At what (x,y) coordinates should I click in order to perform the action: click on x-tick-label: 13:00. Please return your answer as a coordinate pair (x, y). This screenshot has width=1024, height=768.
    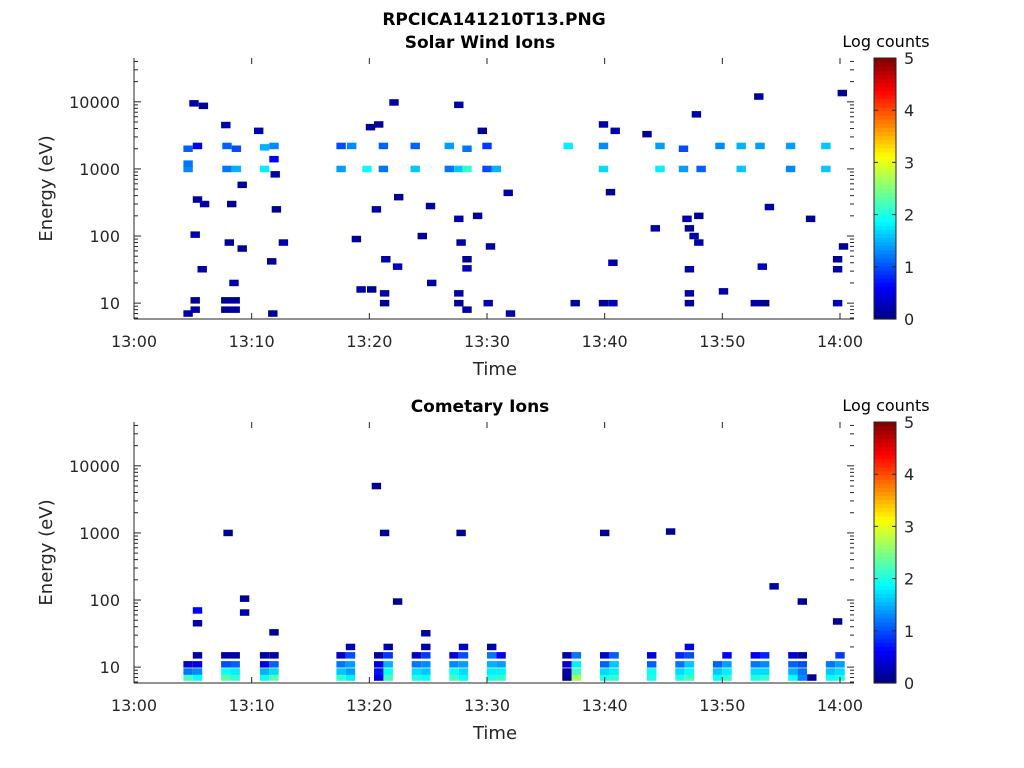
    Looking at the image, I should click on (134, 341).